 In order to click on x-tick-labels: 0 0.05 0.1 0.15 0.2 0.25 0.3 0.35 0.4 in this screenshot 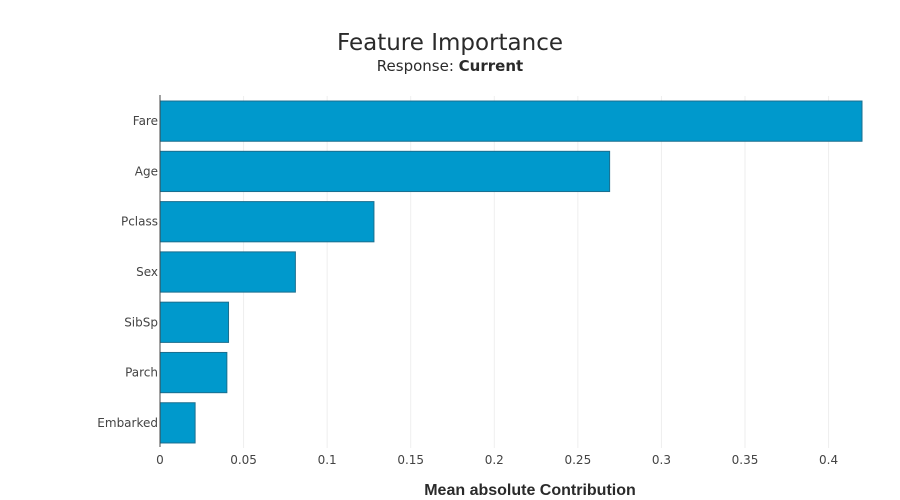, I will do `click(497, 460)`.